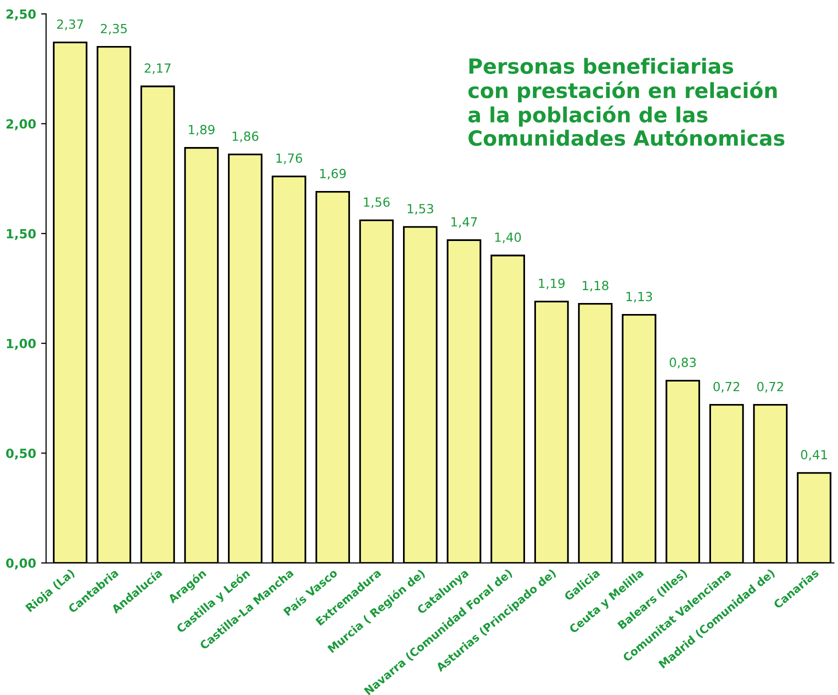  Describe the element at coordinates (21, 344) in the screenshot. I see `y-tick-label: 1,00` at that location.